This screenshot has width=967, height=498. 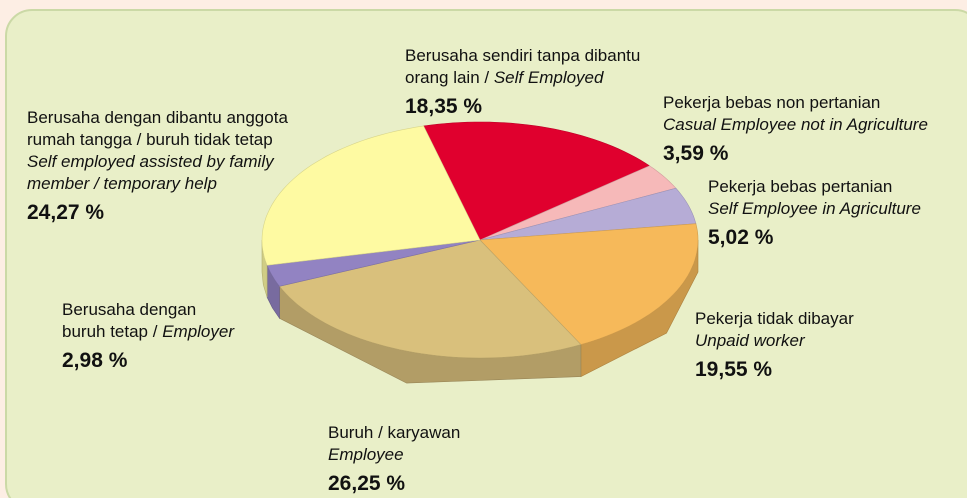 I want to click on value-label: 26,25 %, so click(x=366, y=483).